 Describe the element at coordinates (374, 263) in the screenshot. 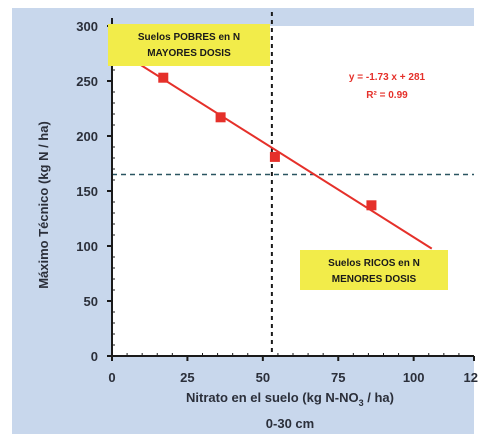

I see `annotation-bottom-line1: Suelos RICOS en N` at that location.